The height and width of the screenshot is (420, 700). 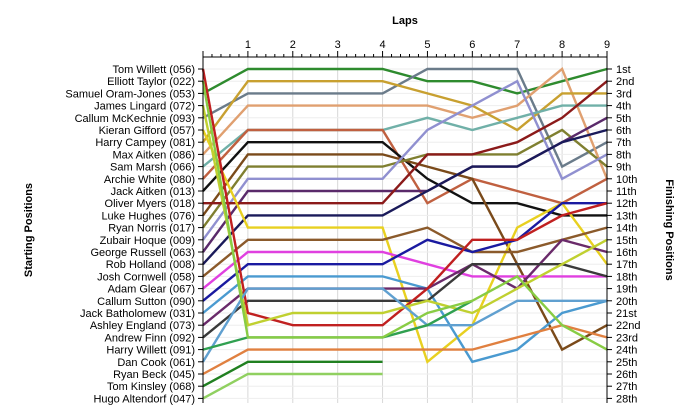 I want to click on finishing-position-label: 28th, so click(x=626, y=399).